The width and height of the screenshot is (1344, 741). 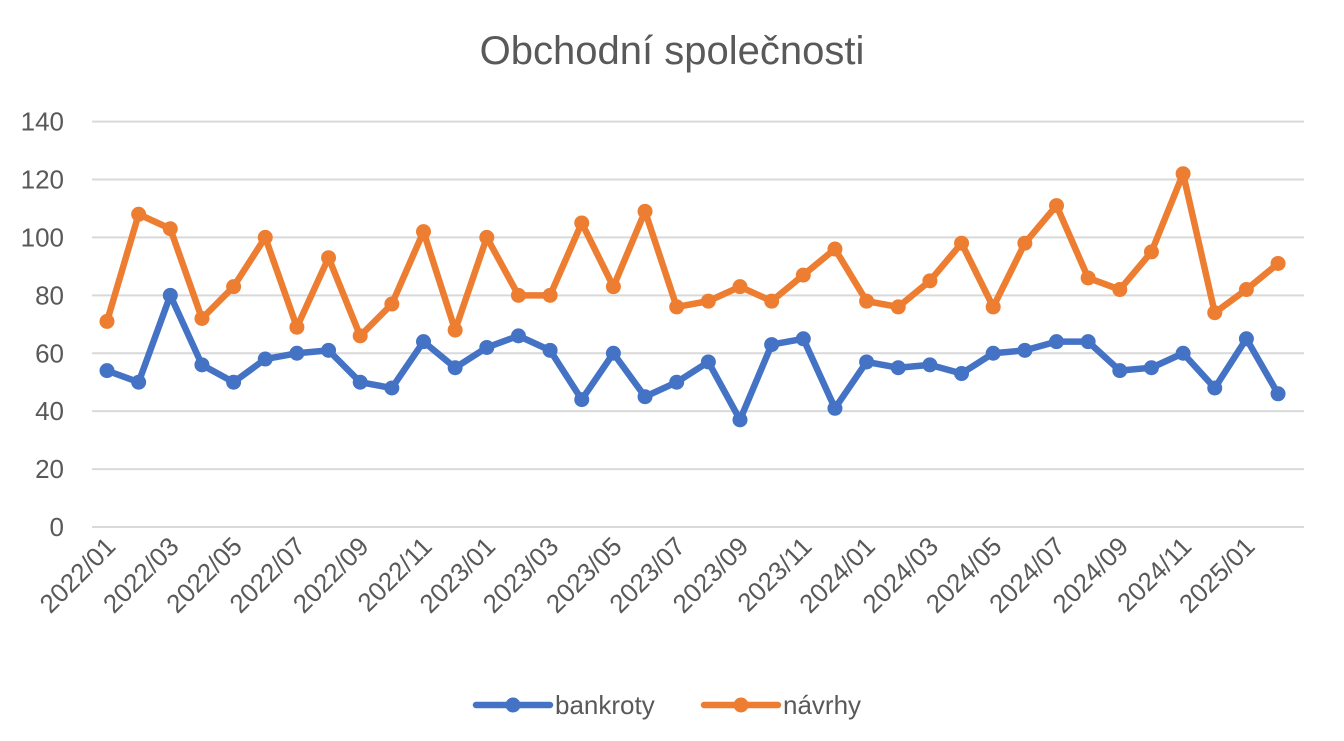 I want to click on y-tick-label: 40, so click(x=49, y=411).